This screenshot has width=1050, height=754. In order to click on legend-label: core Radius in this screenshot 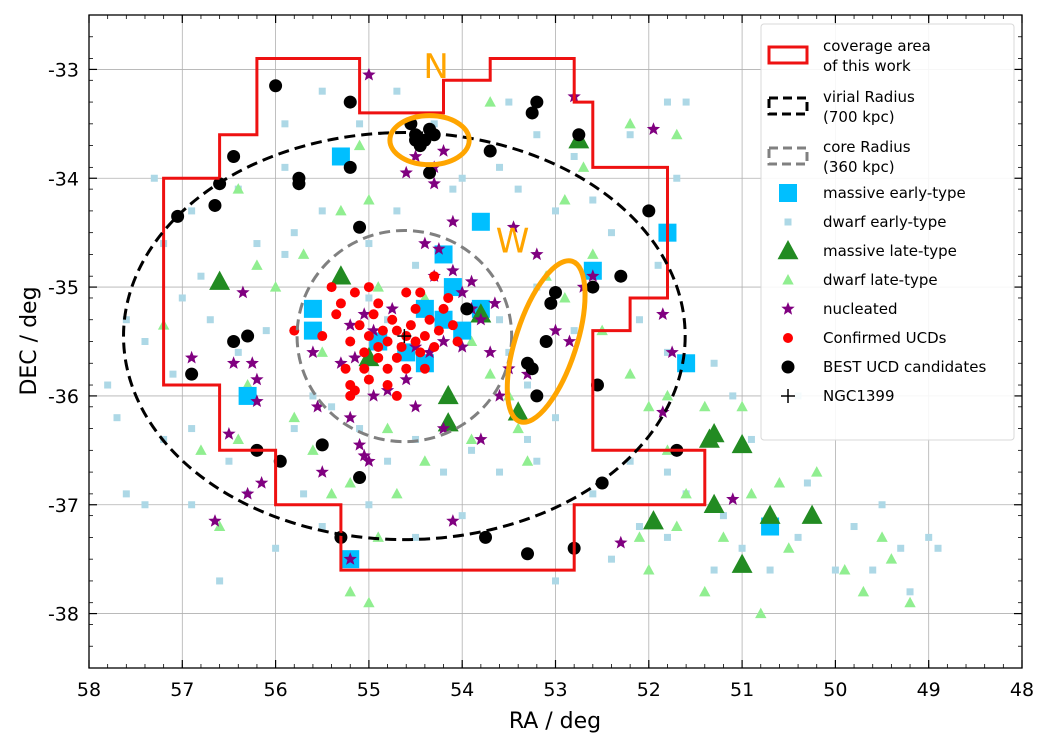, I will do `click(867, 147)`.